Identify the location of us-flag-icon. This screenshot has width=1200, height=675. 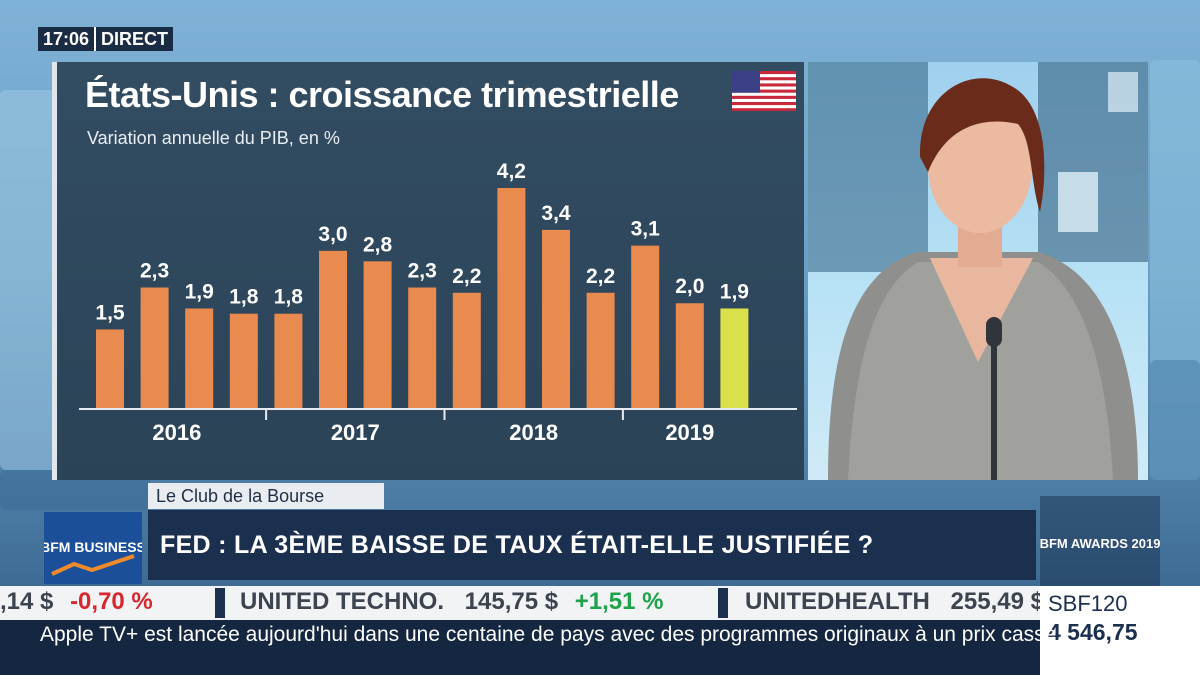
(764, 91).